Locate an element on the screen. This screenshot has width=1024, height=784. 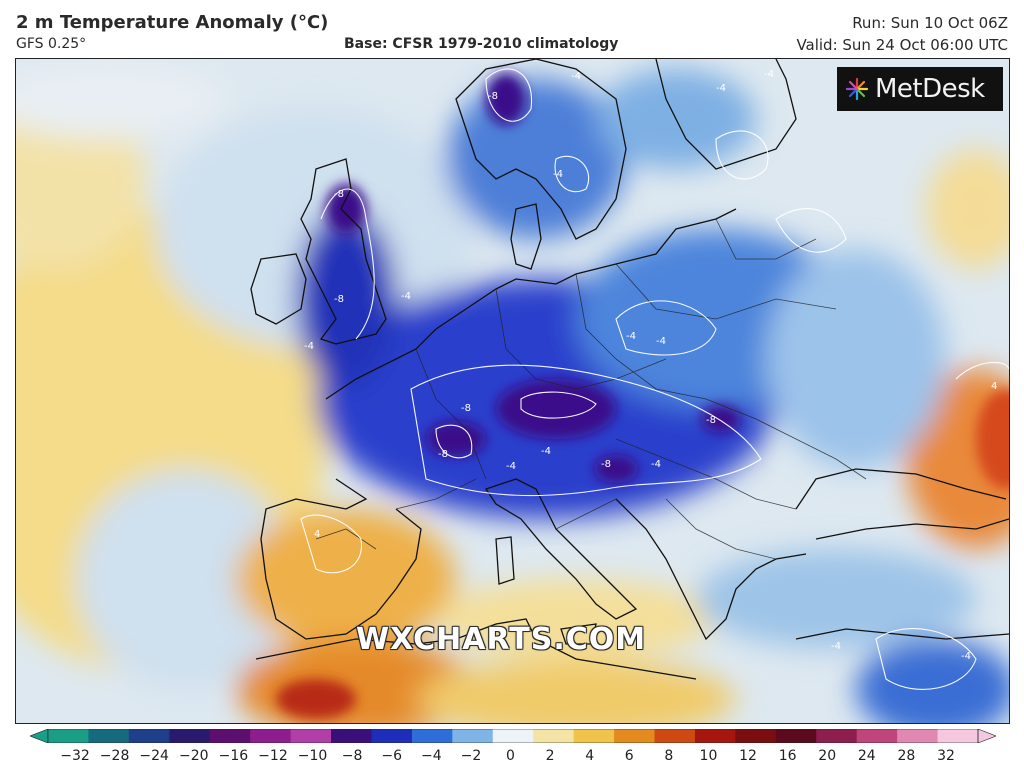
colorbar-tick-label: 24 is located at coordinates (866, 756).